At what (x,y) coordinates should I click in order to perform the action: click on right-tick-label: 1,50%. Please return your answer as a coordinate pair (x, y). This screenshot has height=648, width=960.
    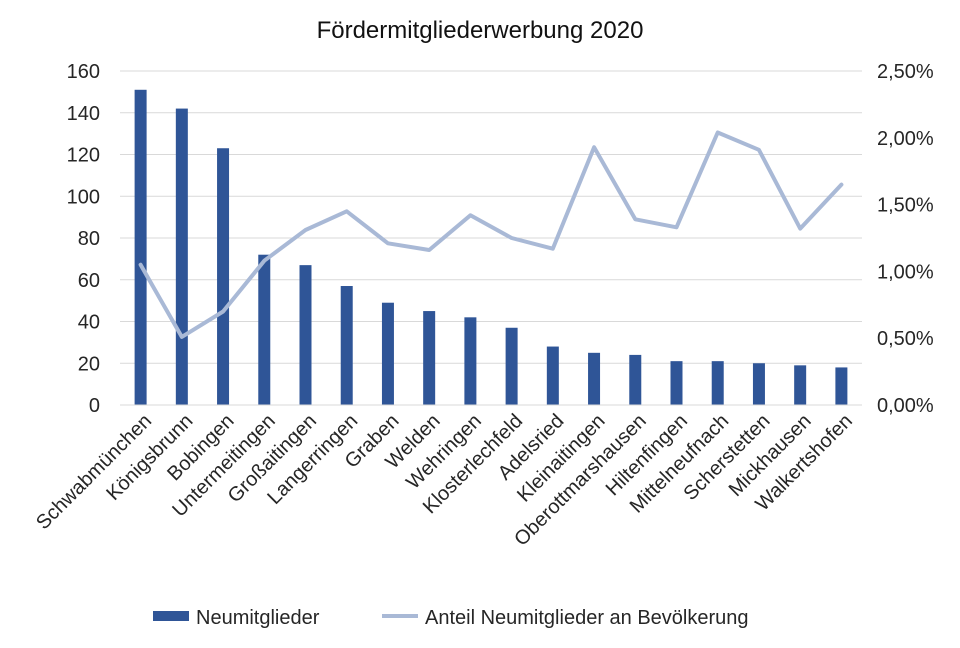
    Looking at the image, I should click on (905, 206).